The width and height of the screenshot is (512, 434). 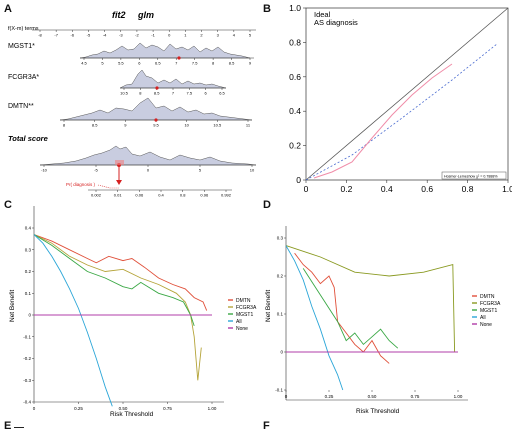 What do you see at coordinates (123, 408) in the screenshot?
I see `dca-c-x-tick-label: 0.50` at bounding box center [123, 408].